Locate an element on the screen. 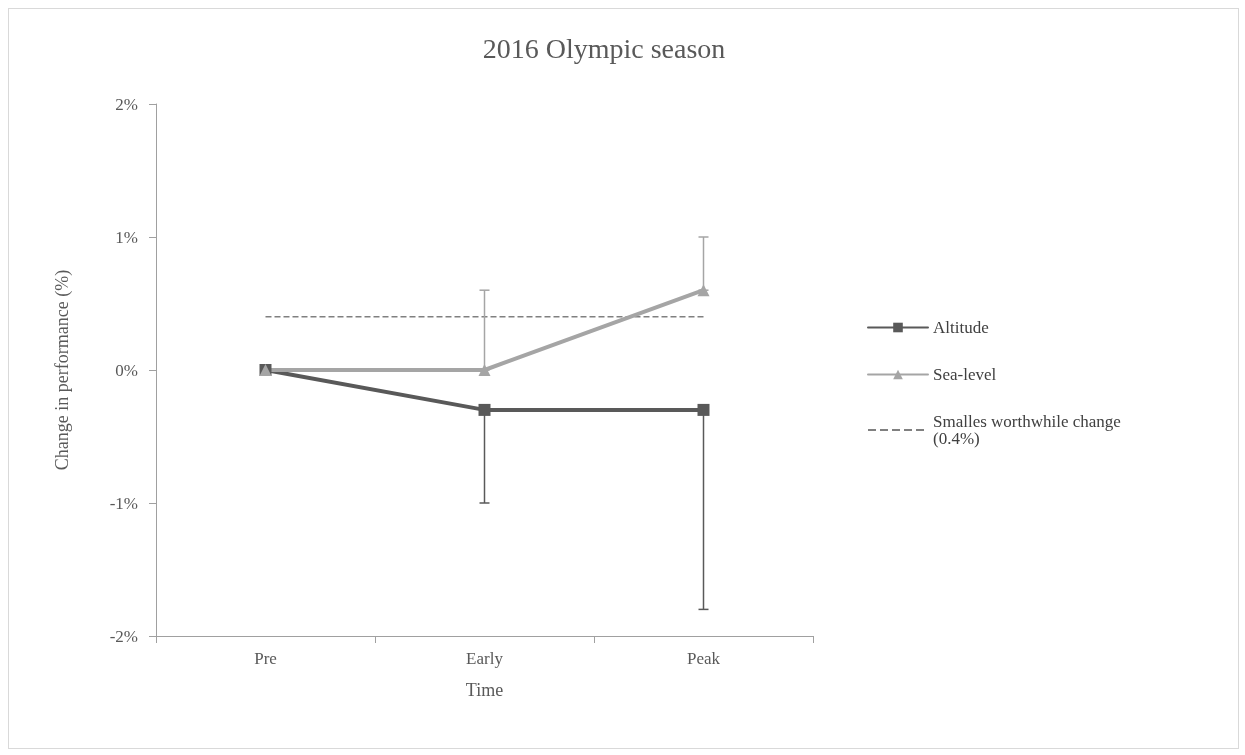 Image resolution: width=1245 pixels, height=755 pixels. y-tick-label: 1% is located at coordinates (126, 237).